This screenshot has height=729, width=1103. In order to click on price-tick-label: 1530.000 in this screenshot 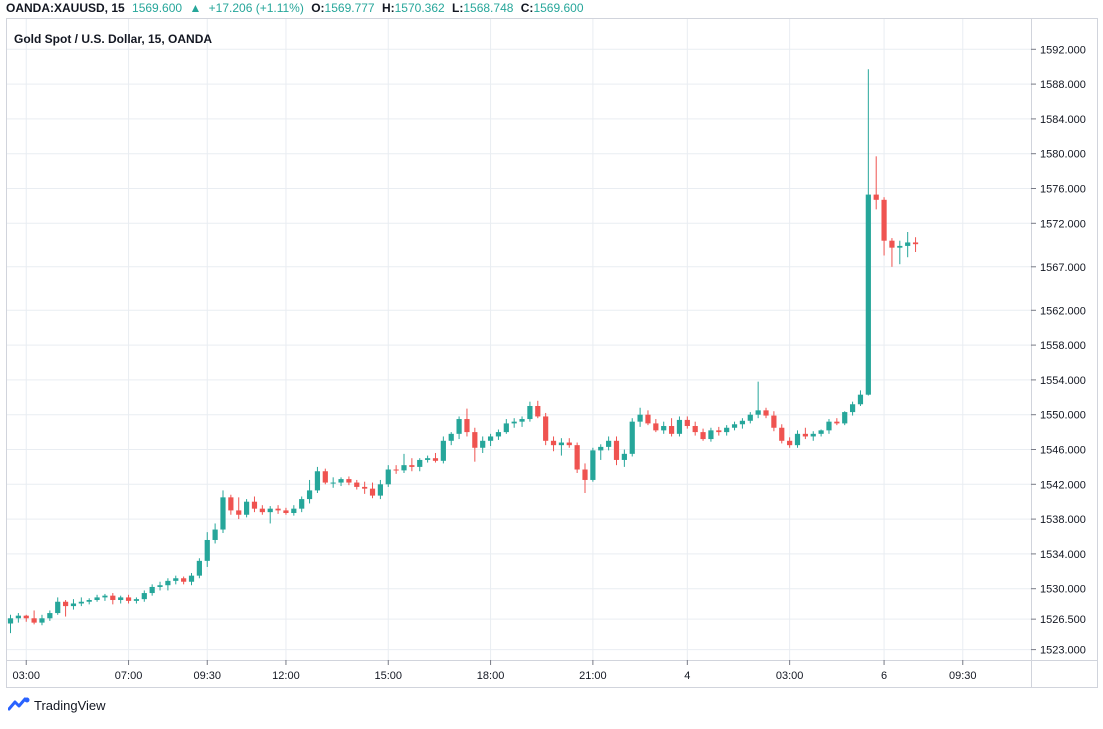, I will do `click(1063, 590)`.